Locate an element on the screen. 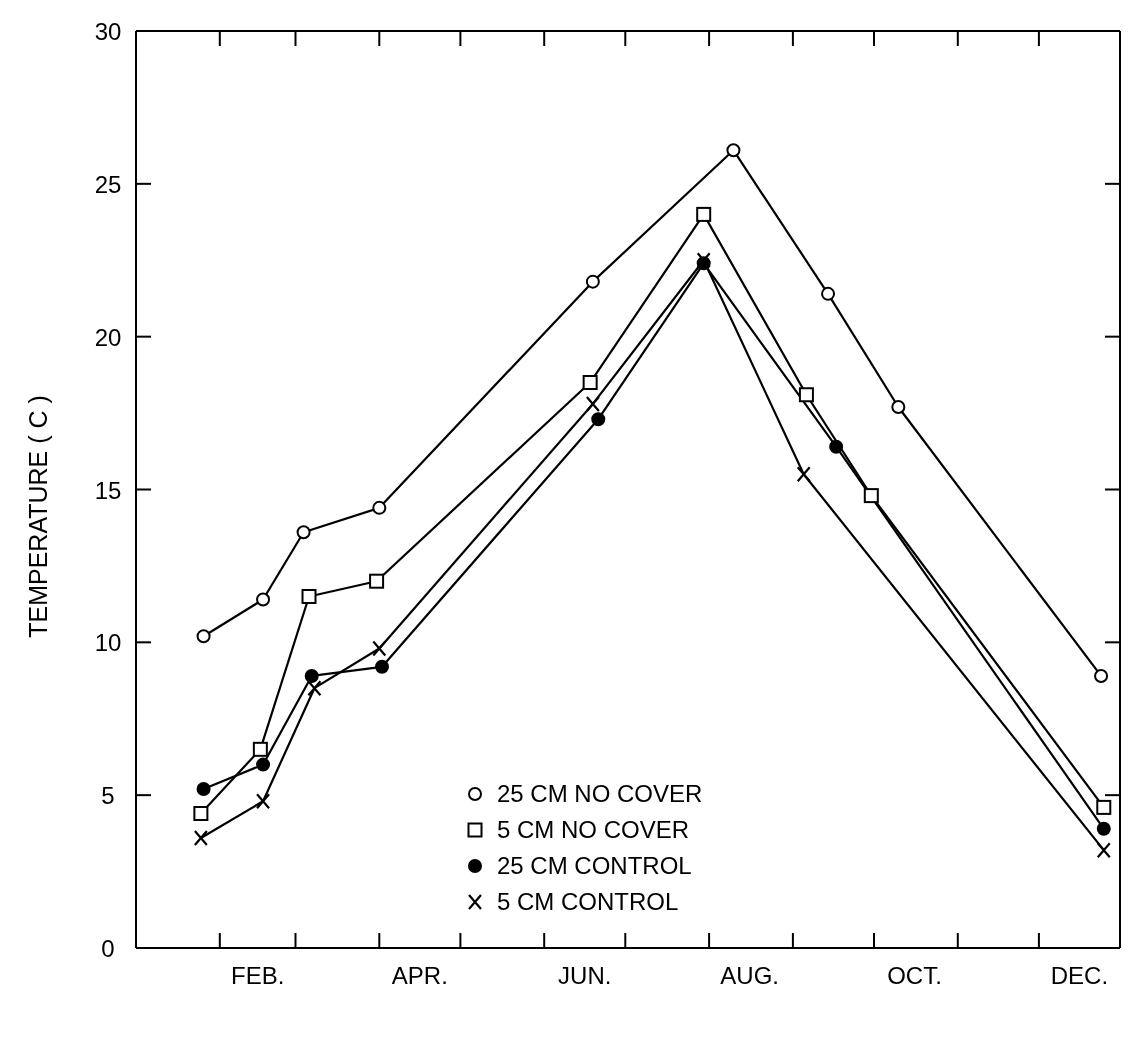 The width and height of the screenshot is (1139, 1059). legend-label: 5 CM NO COVER is located at coordinates (593, 830).